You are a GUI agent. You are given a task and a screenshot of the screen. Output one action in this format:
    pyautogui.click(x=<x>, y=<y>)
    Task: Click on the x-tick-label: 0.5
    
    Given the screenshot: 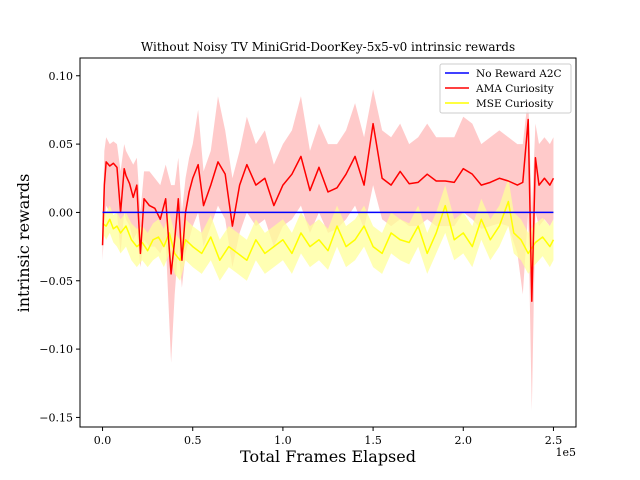 What is the action you would take?
    pyautogui.click(x=193, y=440)
    